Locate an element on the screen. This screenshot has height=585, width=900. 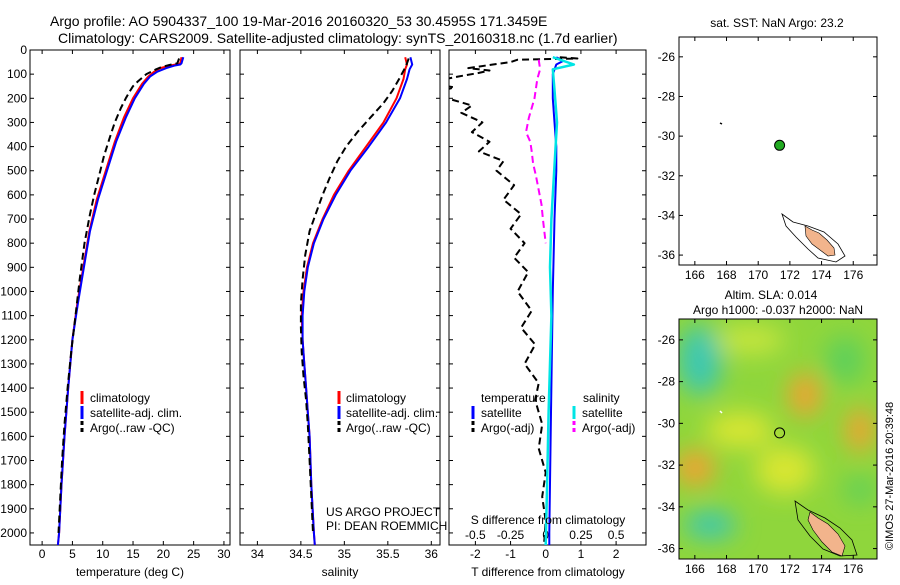
depth-tick-label: 1800 is located at coordinates (13, 485).